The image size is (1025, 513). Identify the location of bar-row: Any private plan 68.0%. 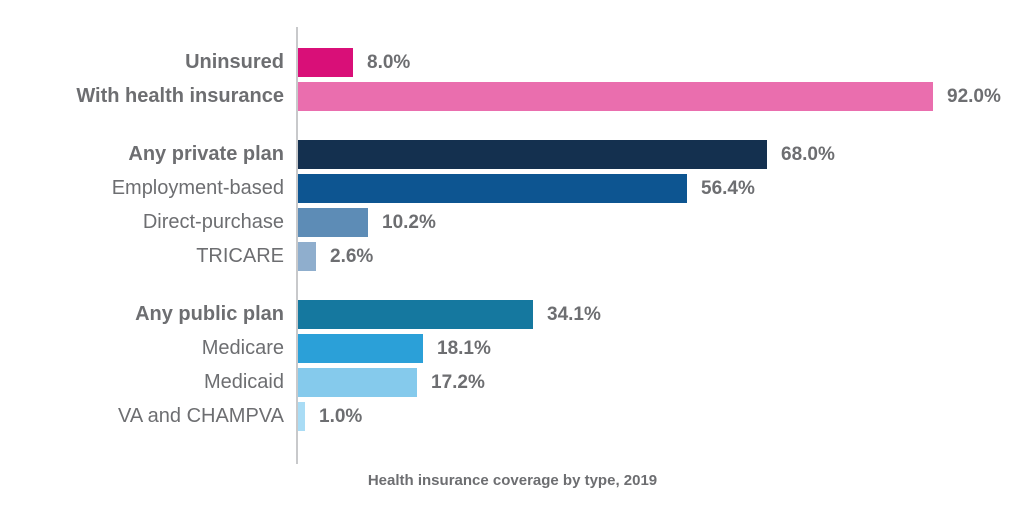
(512, 154).